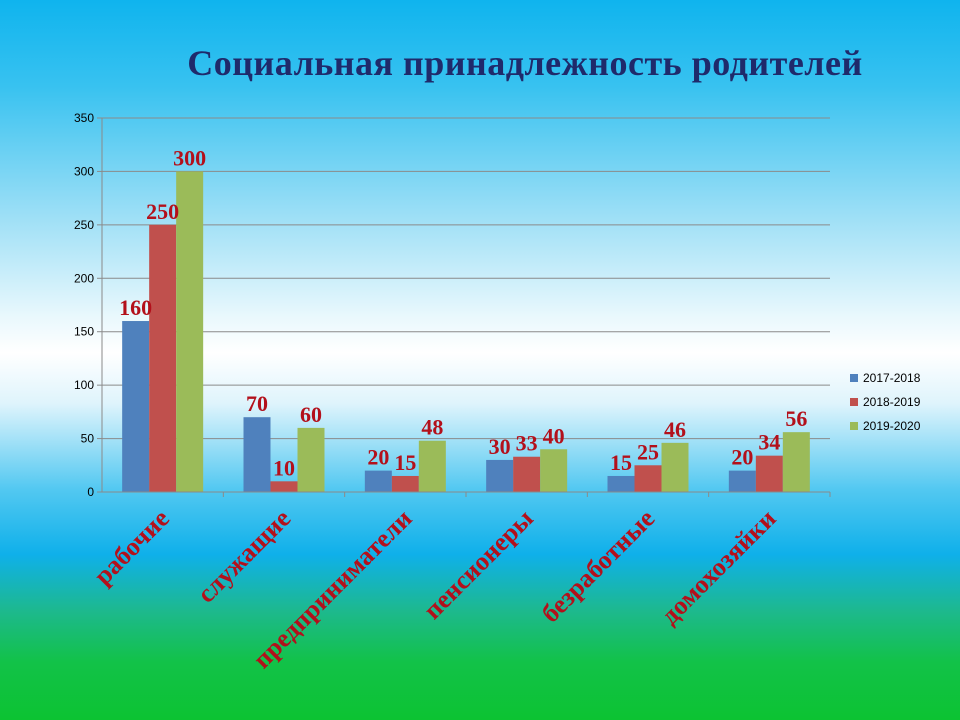  I want to click on data-label: 48, so click(432, 427).